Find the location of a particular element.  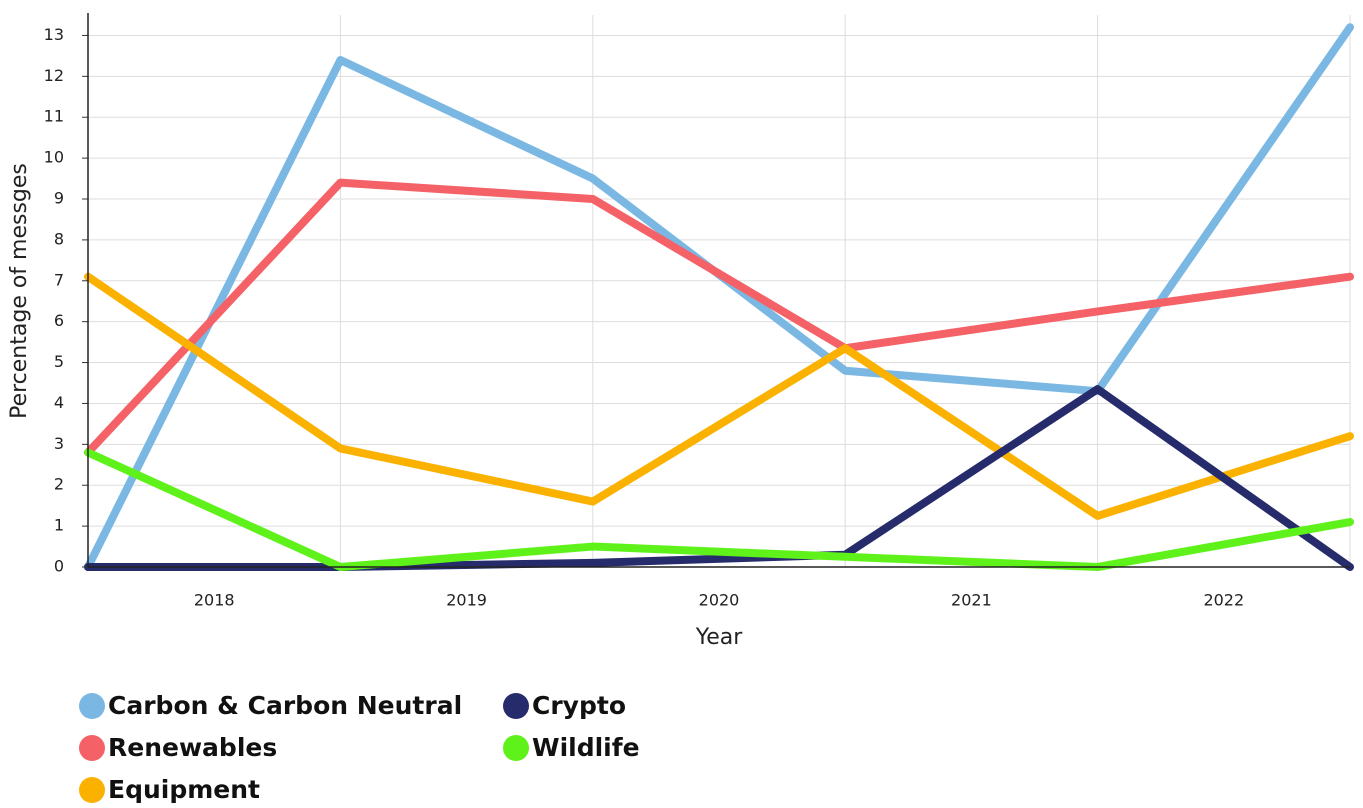

y-tick-label: 7 is located at coordinates (59, 279).